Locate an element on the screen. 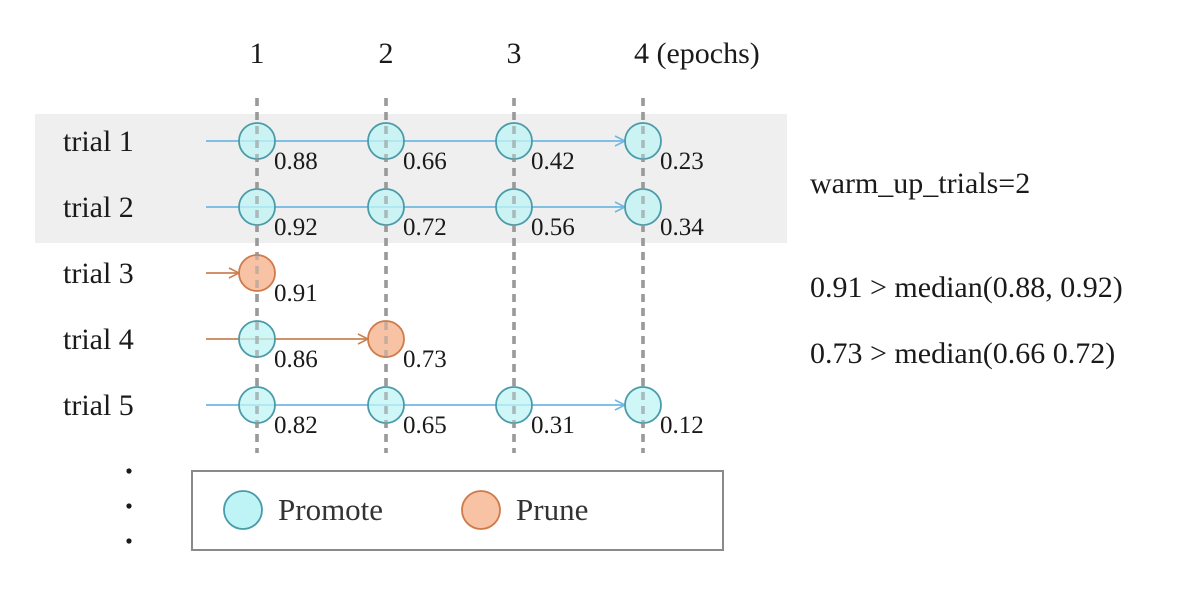 Image resolution: width=1194 pixels, height=592 pixels. trial-1-epoch-4-value: 0.23 is located at coordinates (682, 161).